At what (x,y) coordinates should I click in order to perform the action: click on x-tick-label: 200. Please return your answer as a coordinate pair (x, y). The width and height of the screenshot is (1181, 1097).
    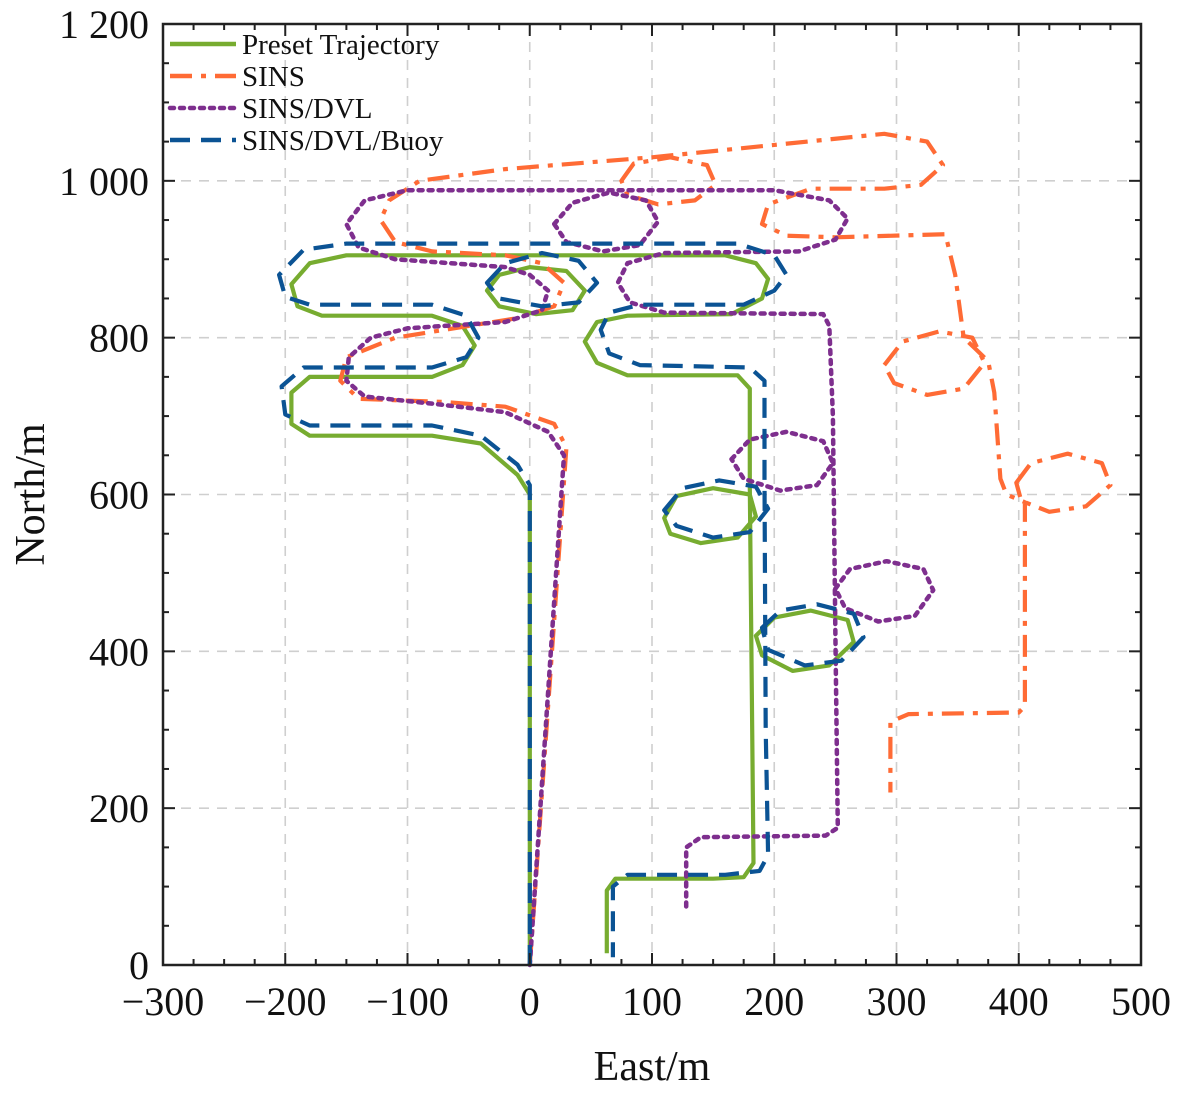
    Looking at the image, I should click on (774, 1001).